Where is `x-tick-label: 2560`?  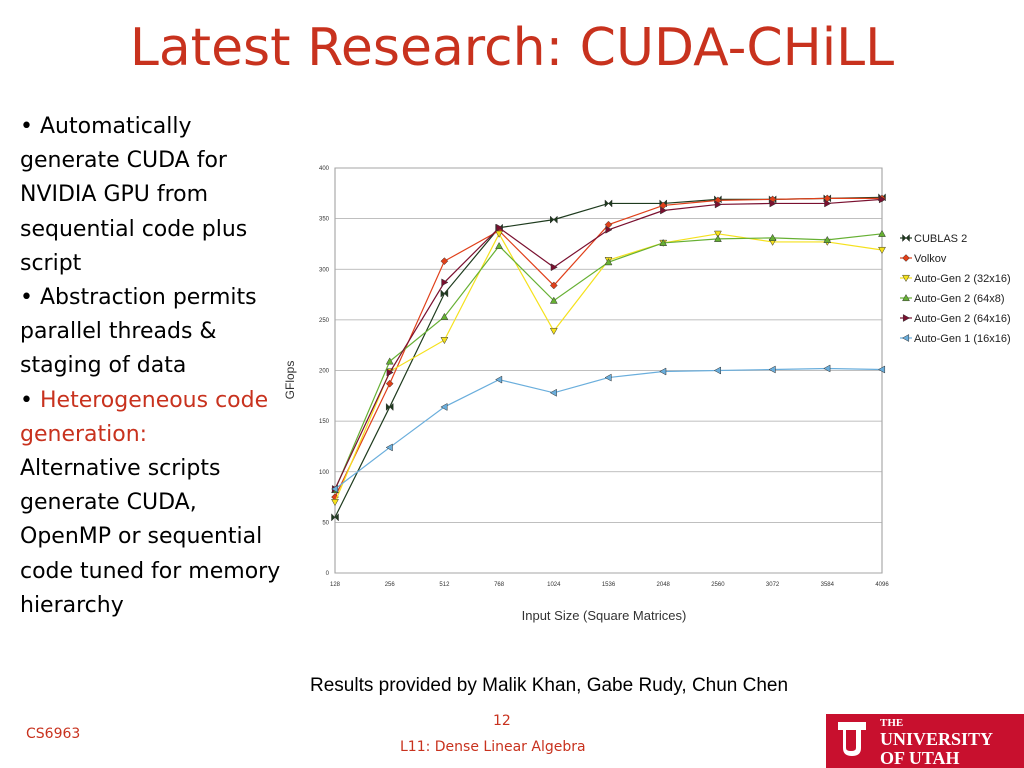 x-tick-label: 2560 is located at coordinates (718, 585).